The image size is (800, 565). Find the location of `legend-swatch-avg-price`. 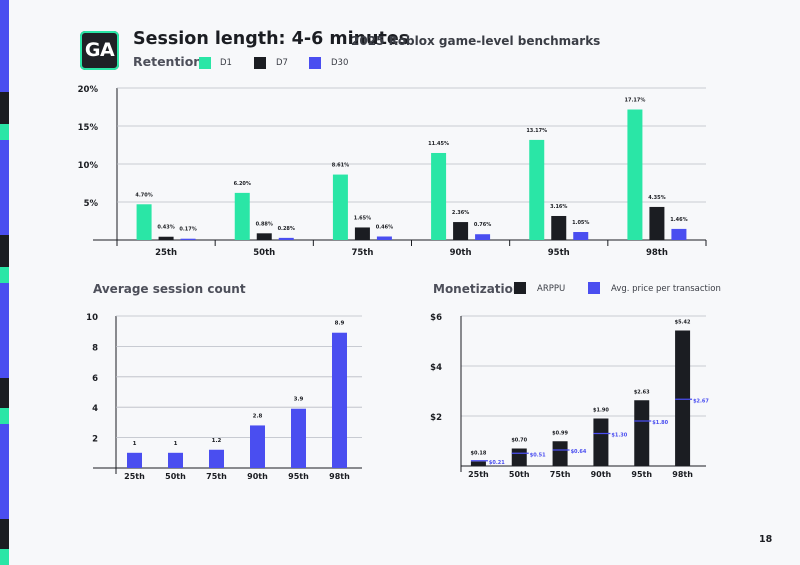

legend-swatch-avg-price is located at coordinates (594, 288).